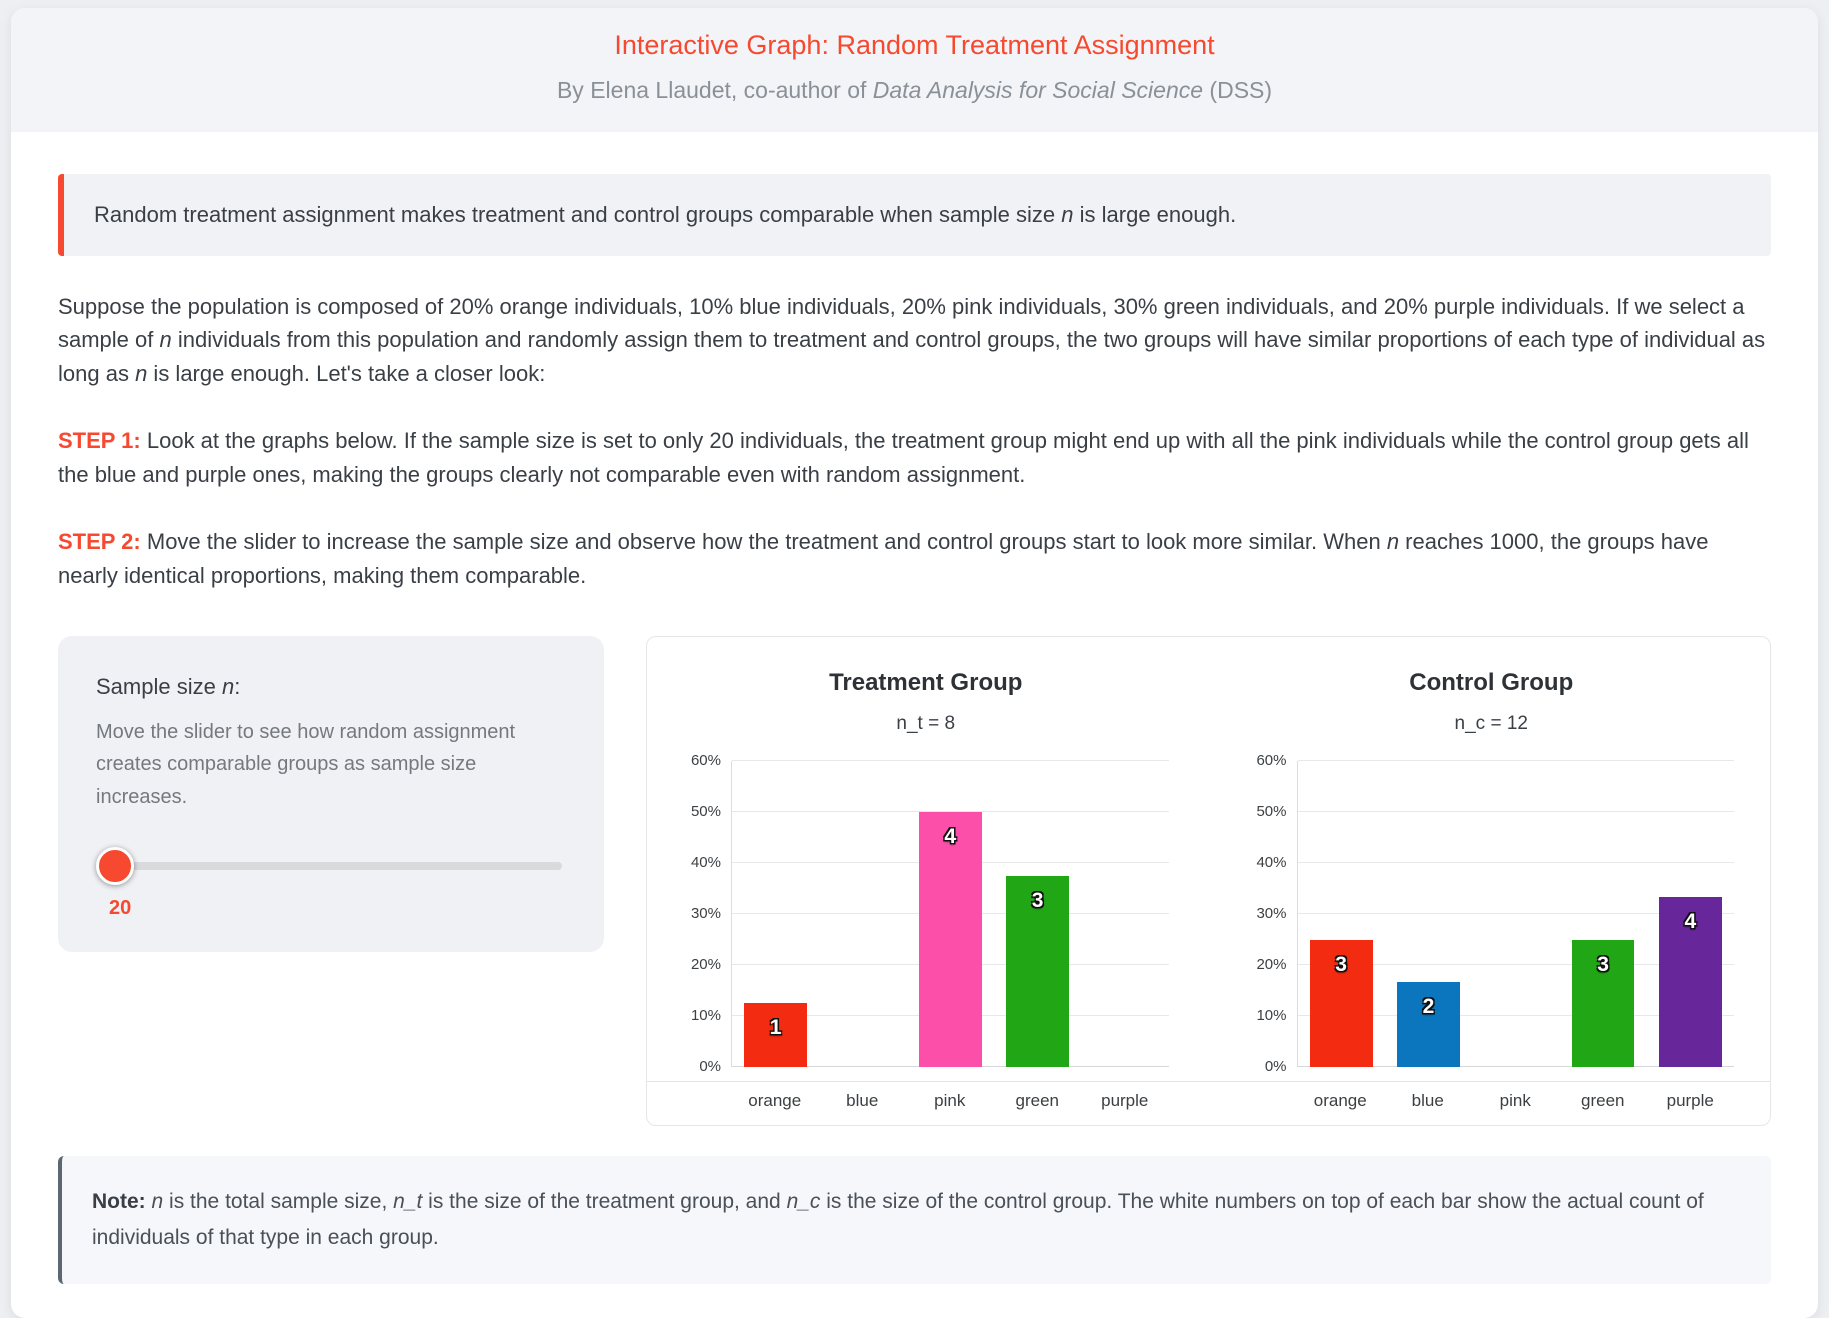 This screenshot has width=1829, height=1318. What do you see at coordinates (115, 866) in the screenshot?
I see `slider-thumb` at bounding box center [115, 866].